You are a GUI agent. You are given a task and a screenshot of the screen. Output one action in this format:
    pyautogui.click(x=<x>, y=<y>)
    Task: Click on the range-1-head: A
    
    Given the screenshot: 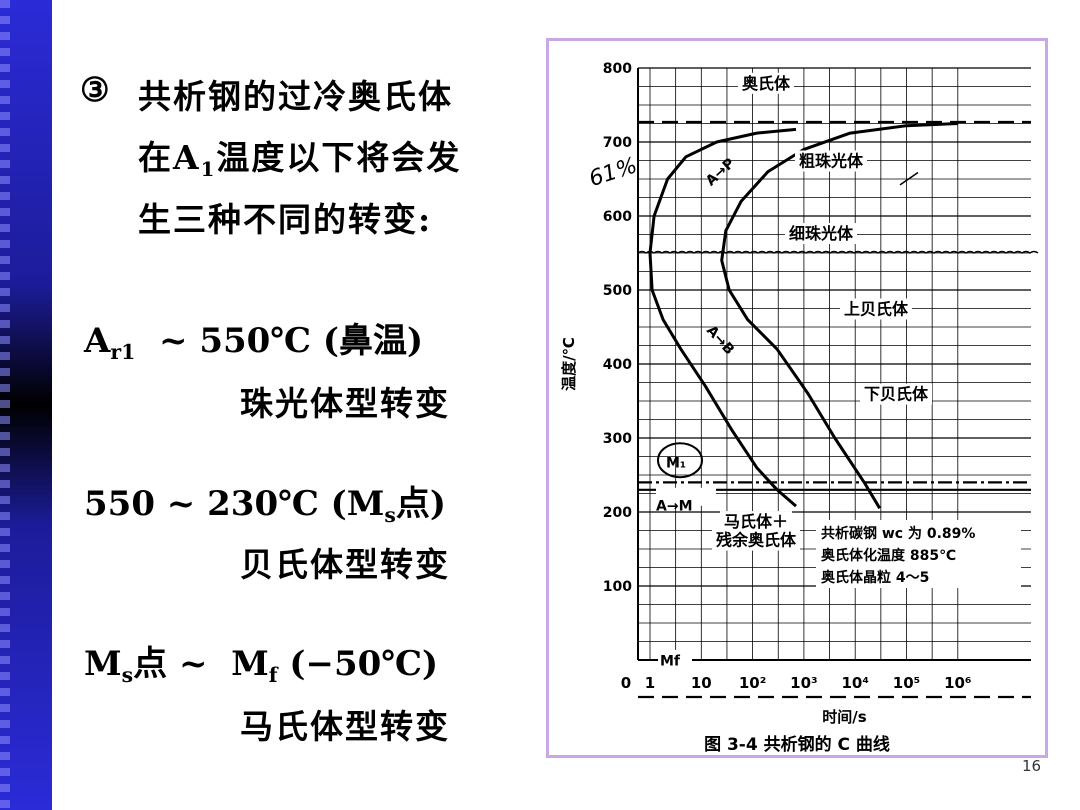 What is the action you would take?
    pyautogui.click(x=97, y=341)
    